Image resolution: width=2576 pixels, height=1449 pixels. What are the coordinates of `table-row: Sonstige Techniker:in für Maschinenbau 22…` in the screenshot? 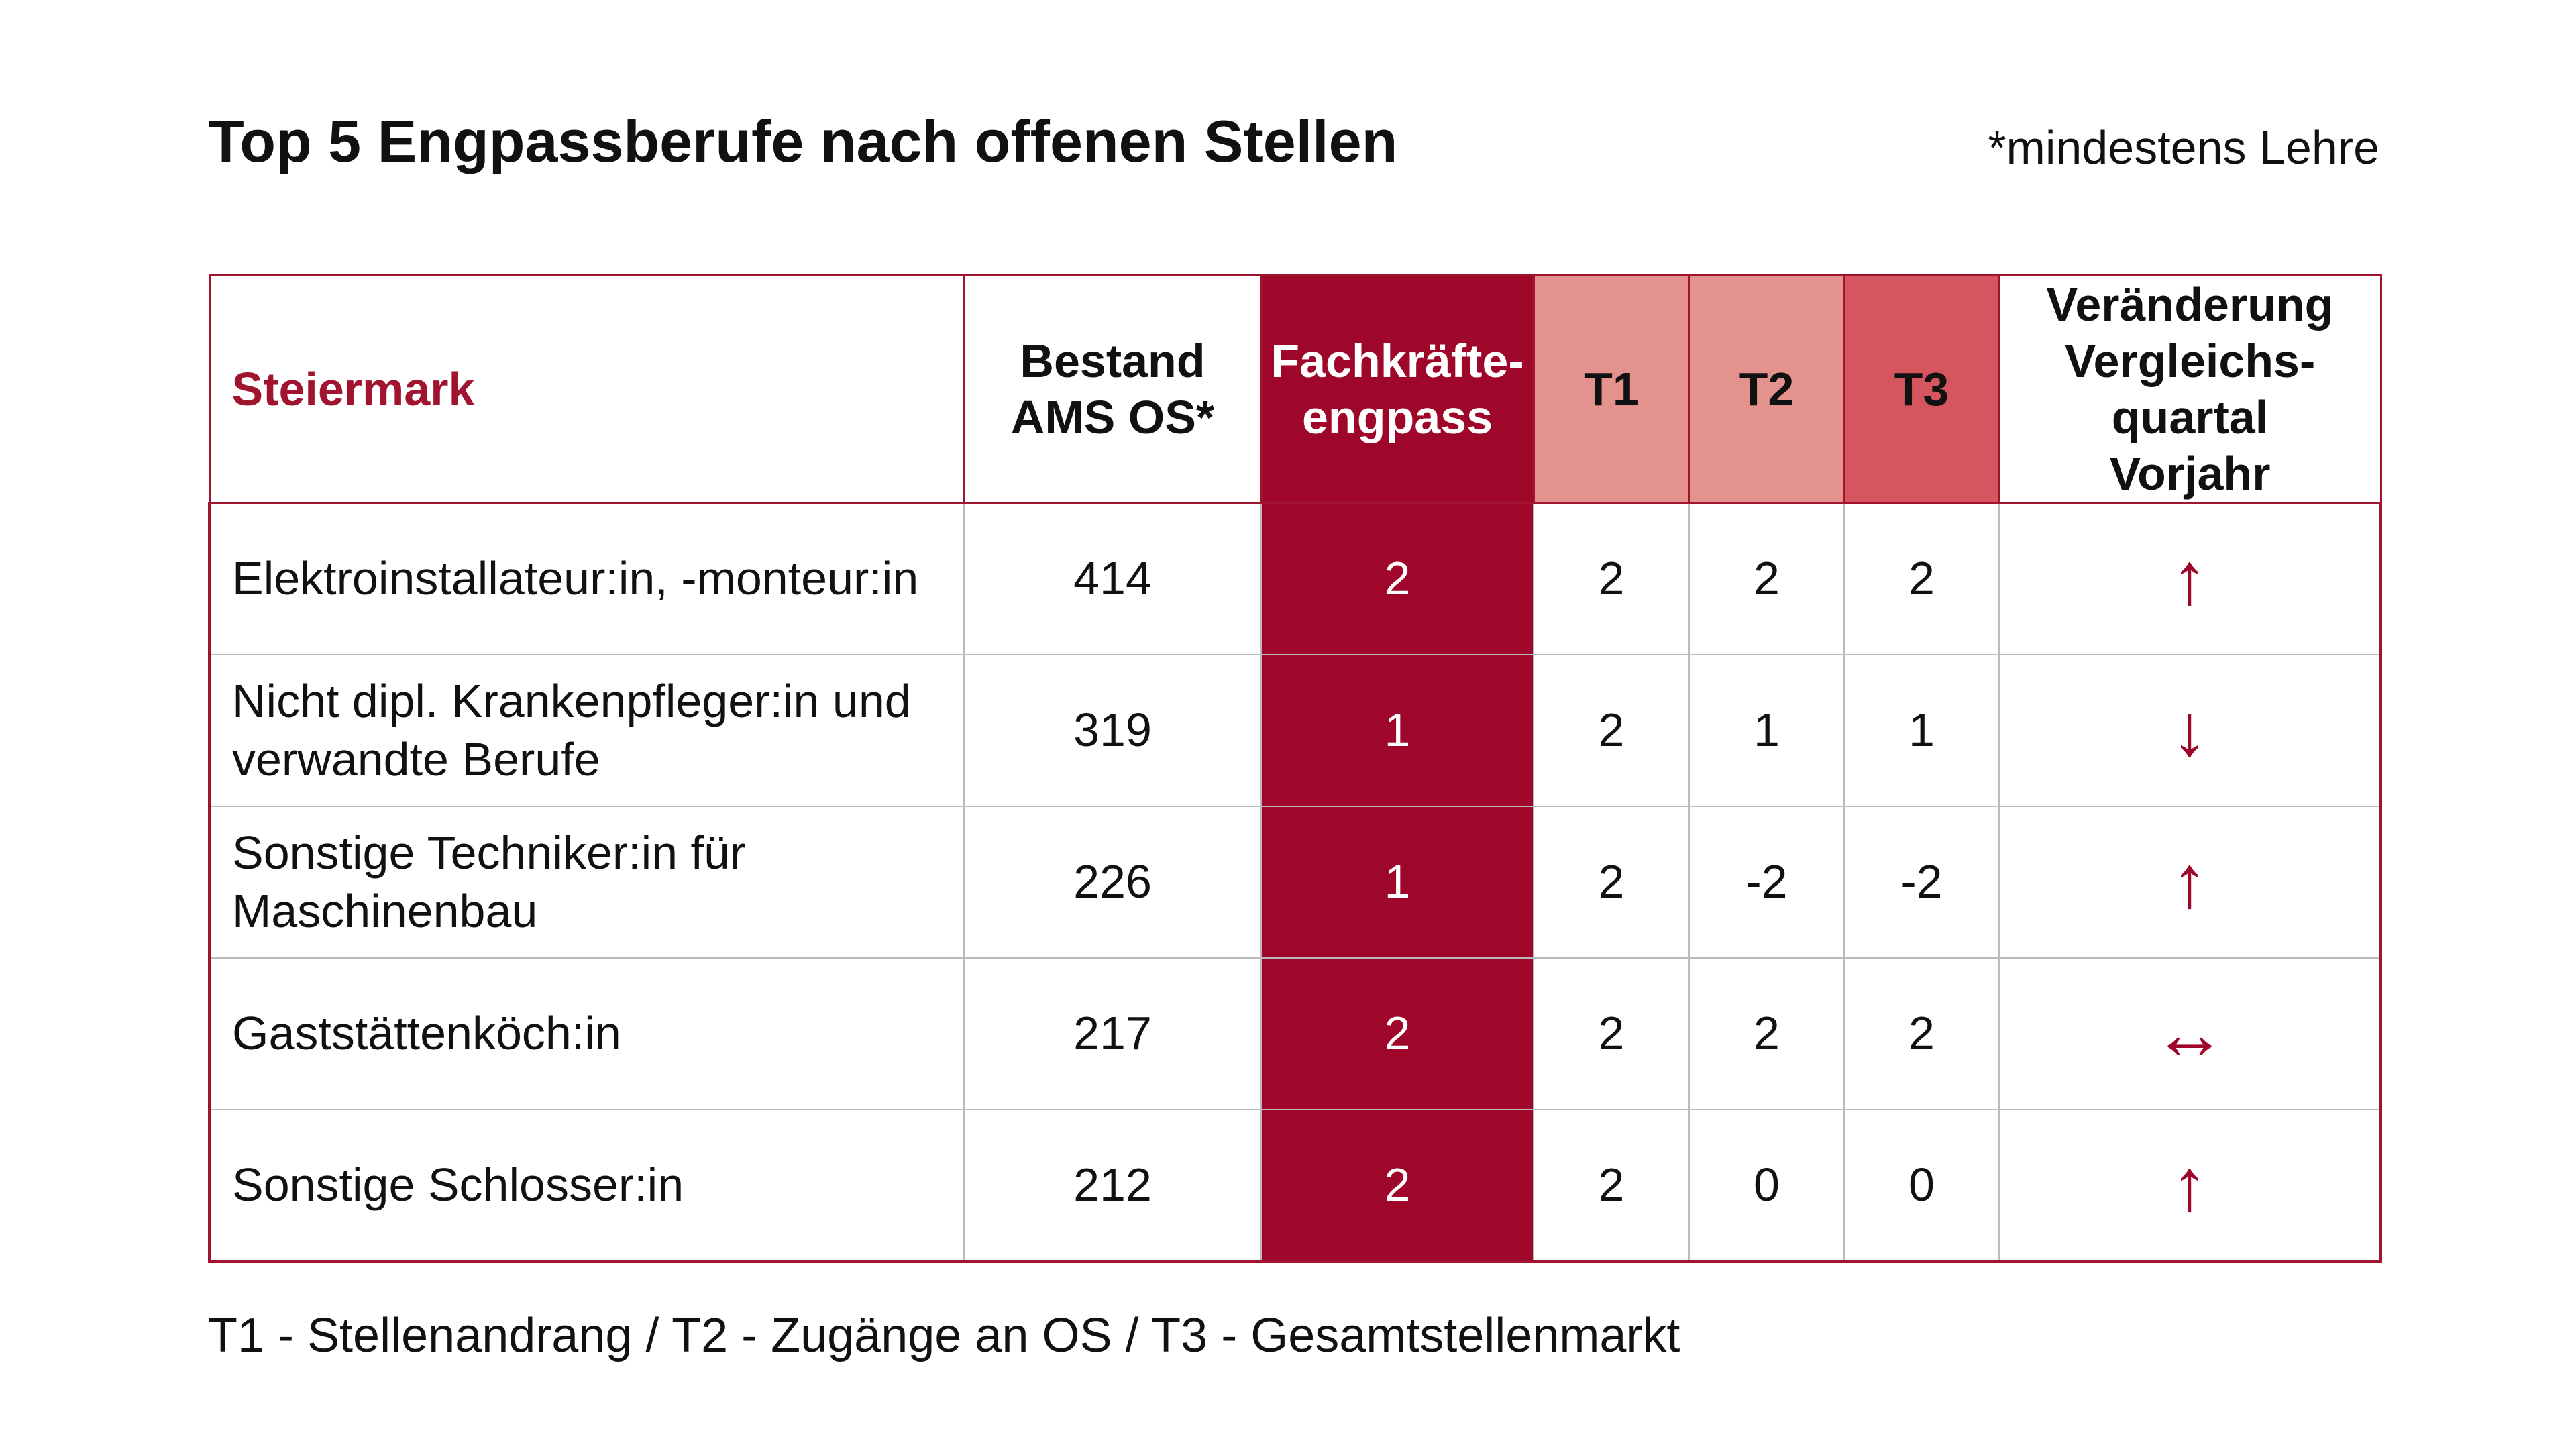 It's located at (1295, 882).